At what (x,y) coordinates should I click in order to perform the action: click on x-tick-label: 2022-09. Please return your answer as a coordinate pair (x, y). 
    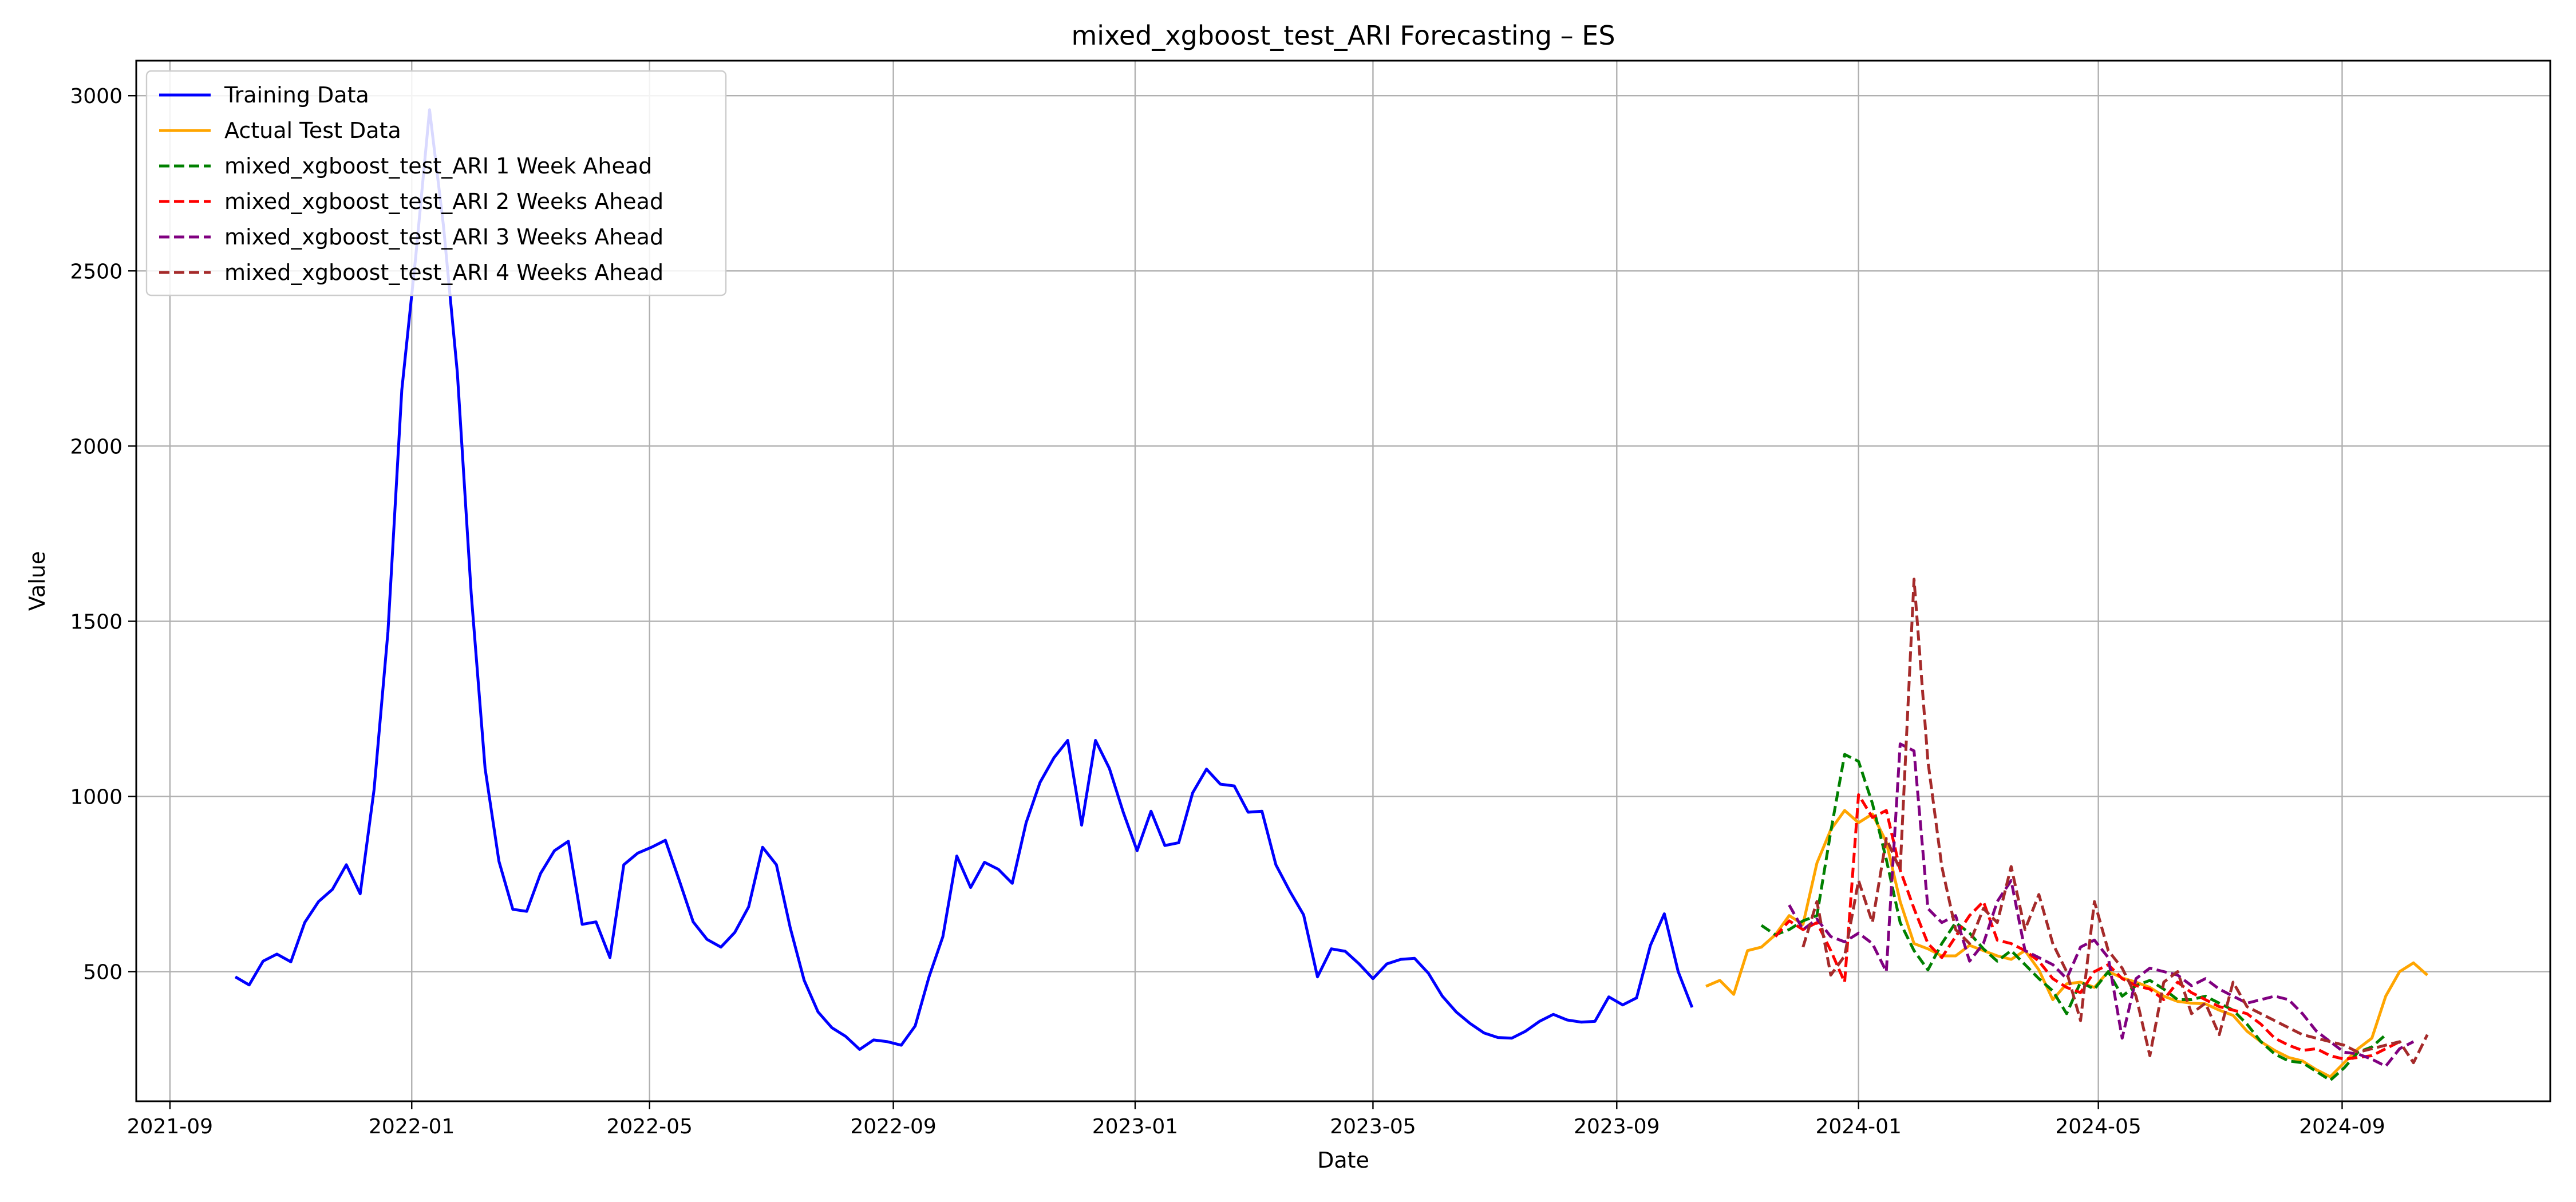
    Looking at the image, I should click on (893, 1126).